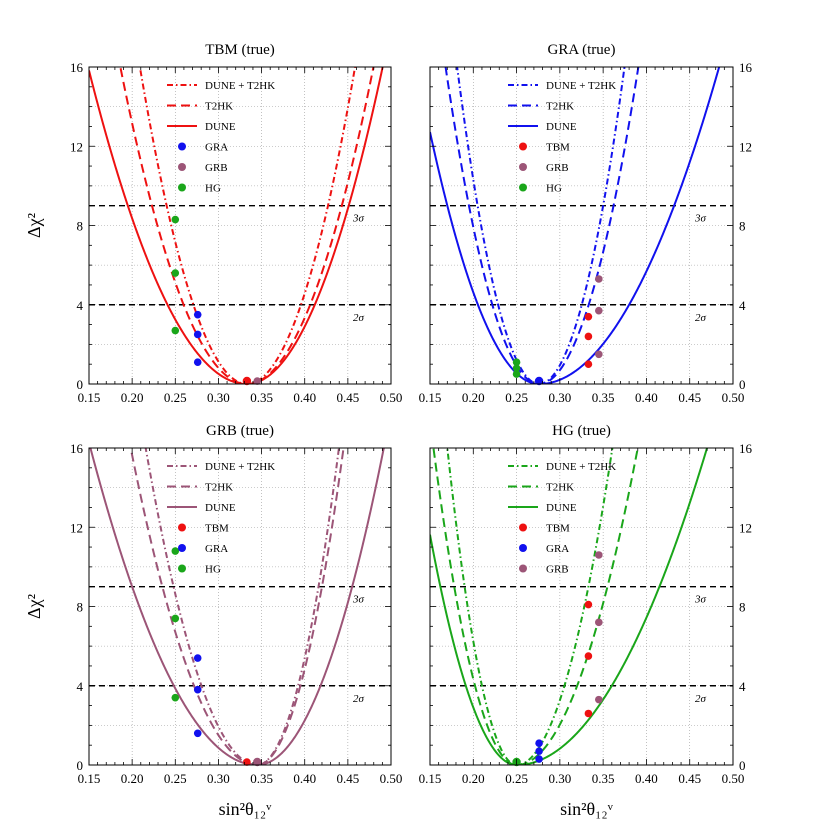  What do you see at coordinates (34, 606) in the screenshot?
I see `y-axis-label: Δχ²` at bounding box center [34, 606].